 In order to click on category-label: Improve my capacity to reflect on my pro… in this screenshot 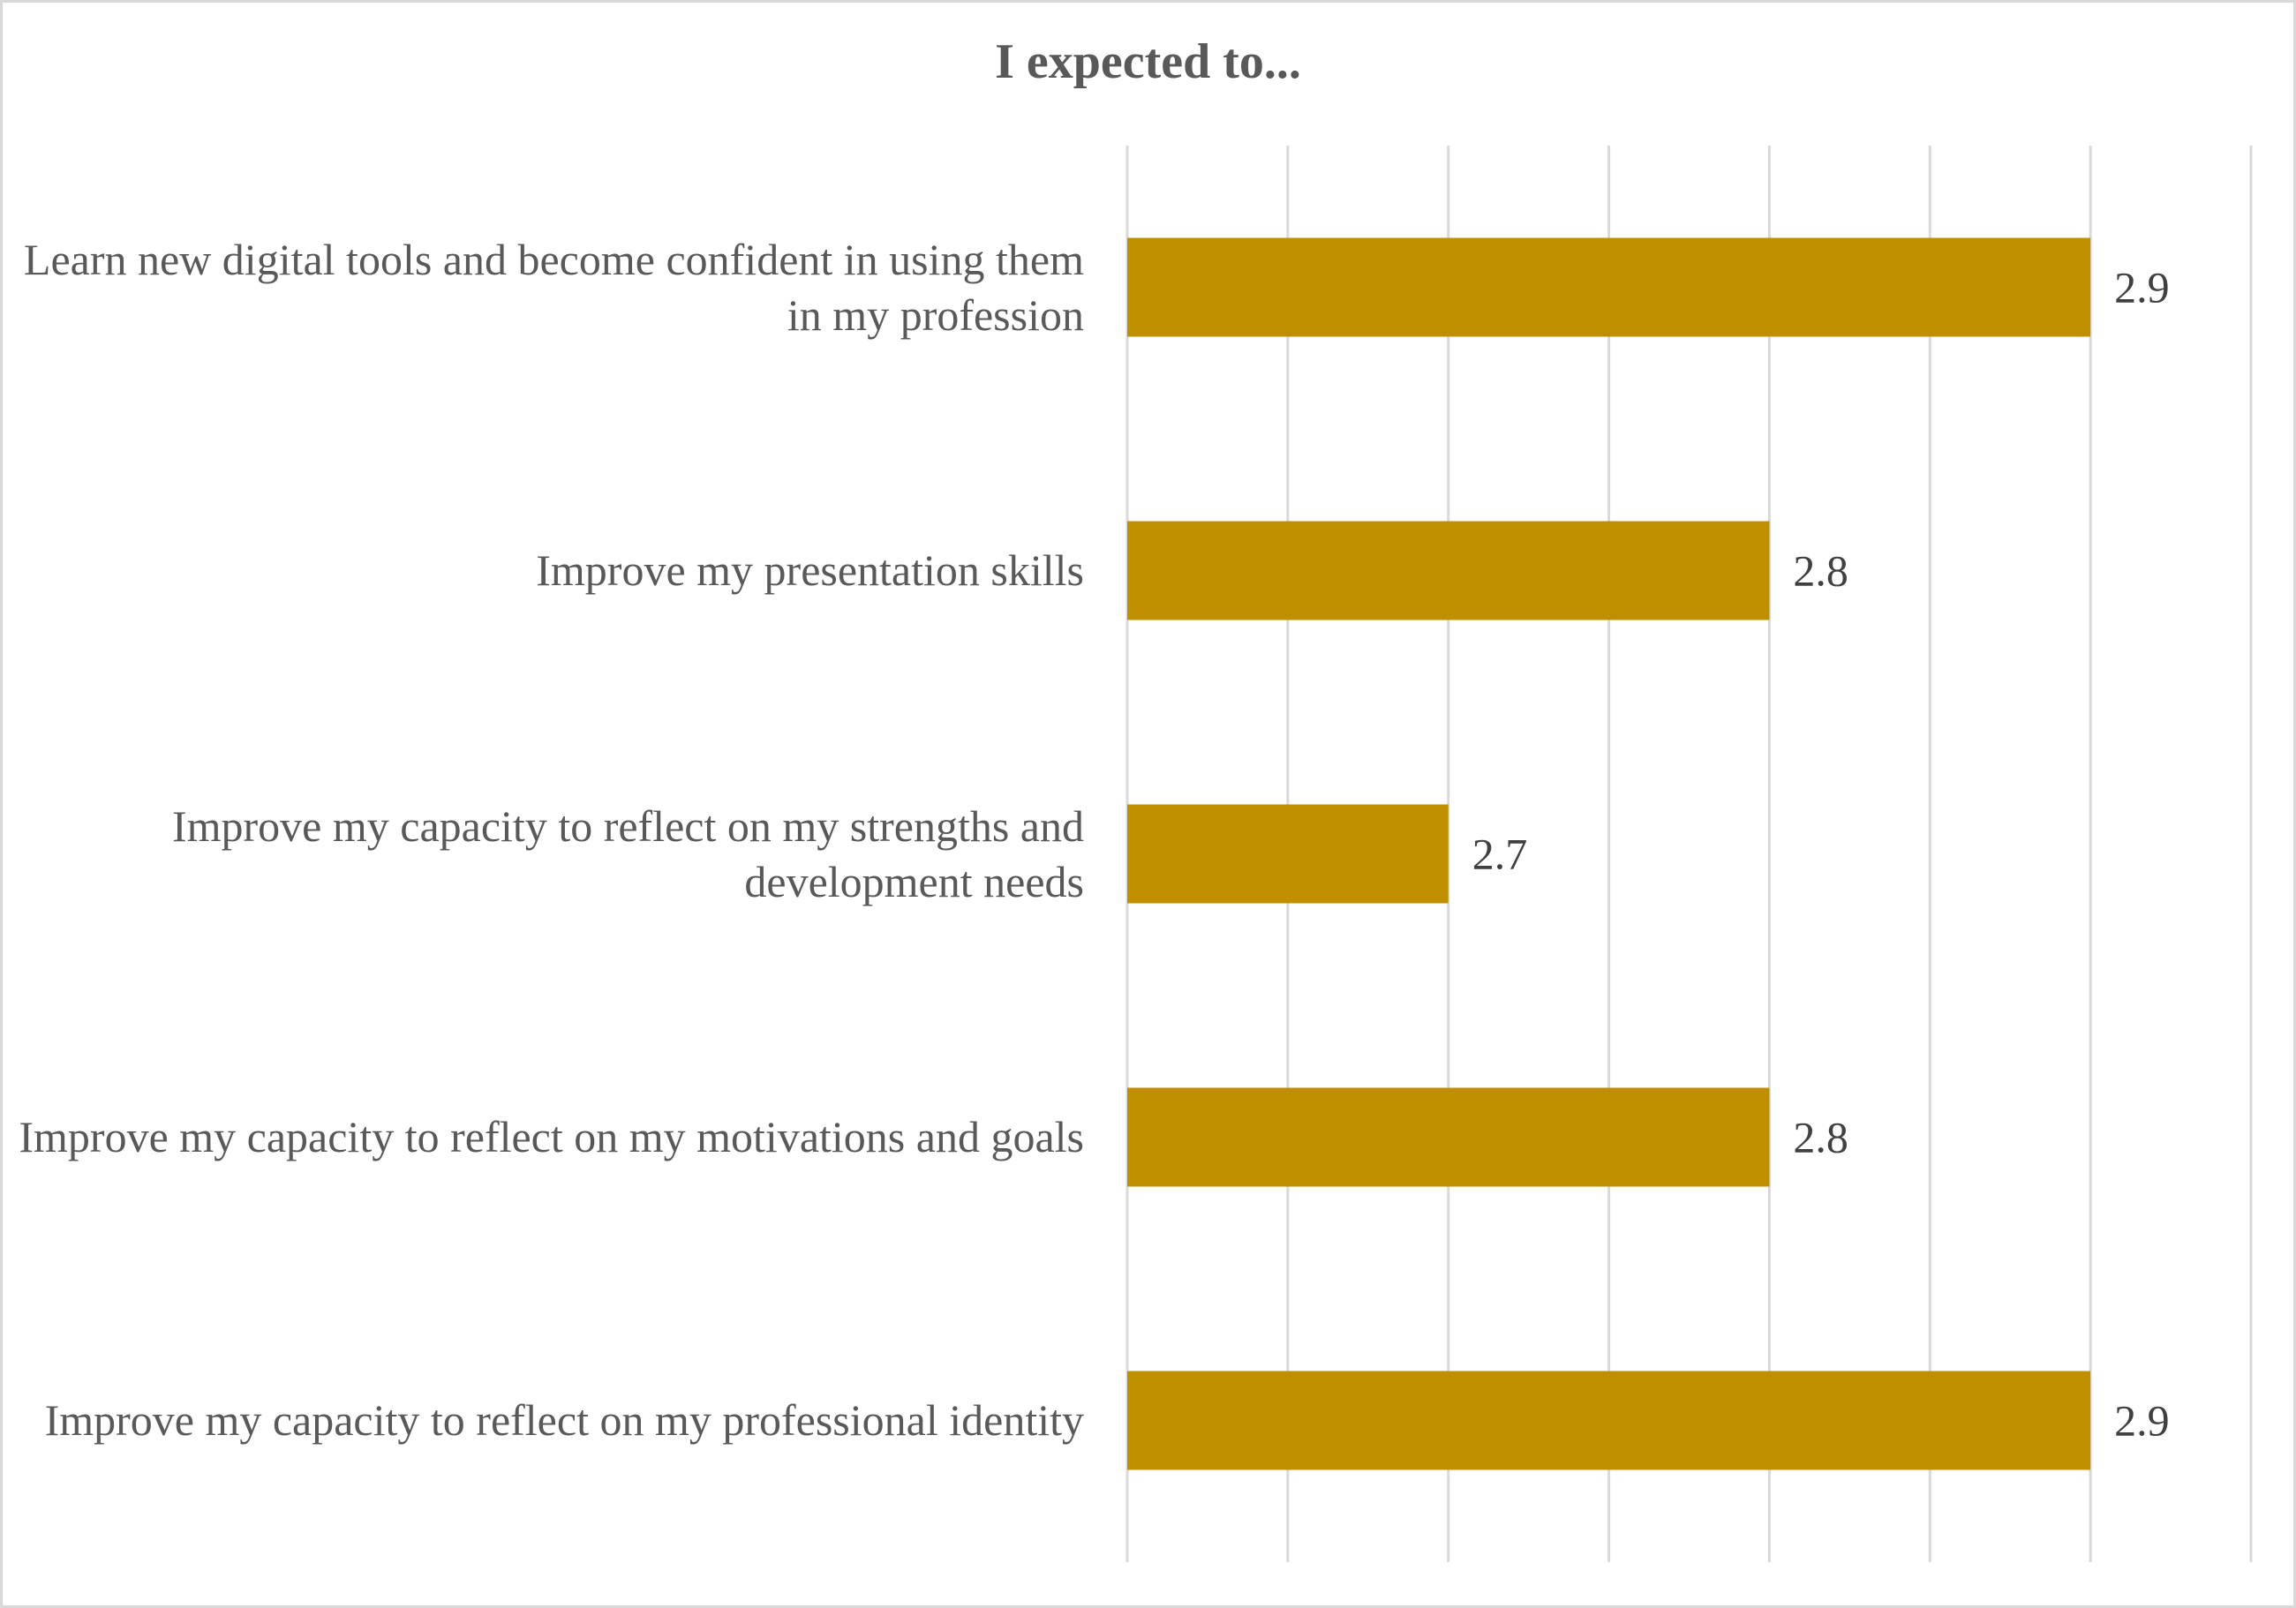, I will do `click(564, 1420)`.